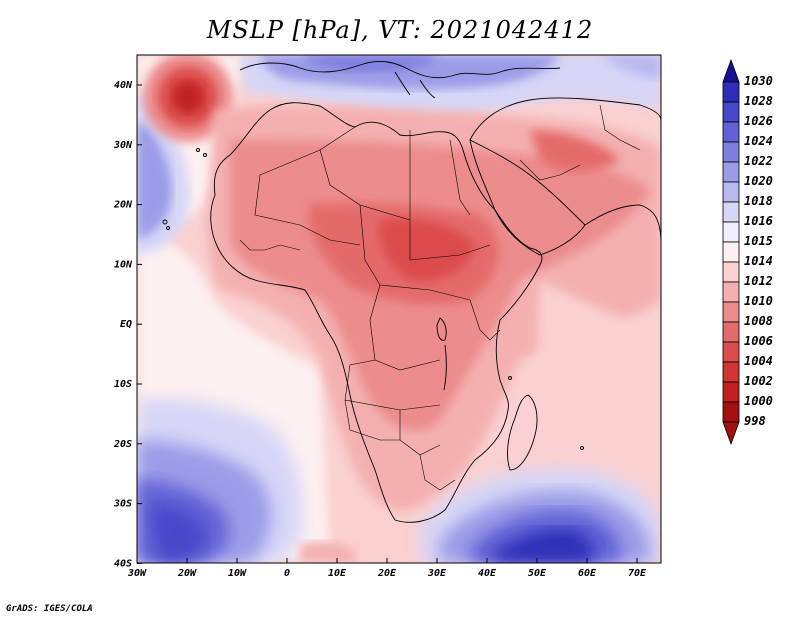 Image resolution: width=800 pixels, height=618 pixels. What do you see at coordinates (758, 101) in the screenshot?
I see `colorbar-level-label: 1028` at bounding box center [758, 101].